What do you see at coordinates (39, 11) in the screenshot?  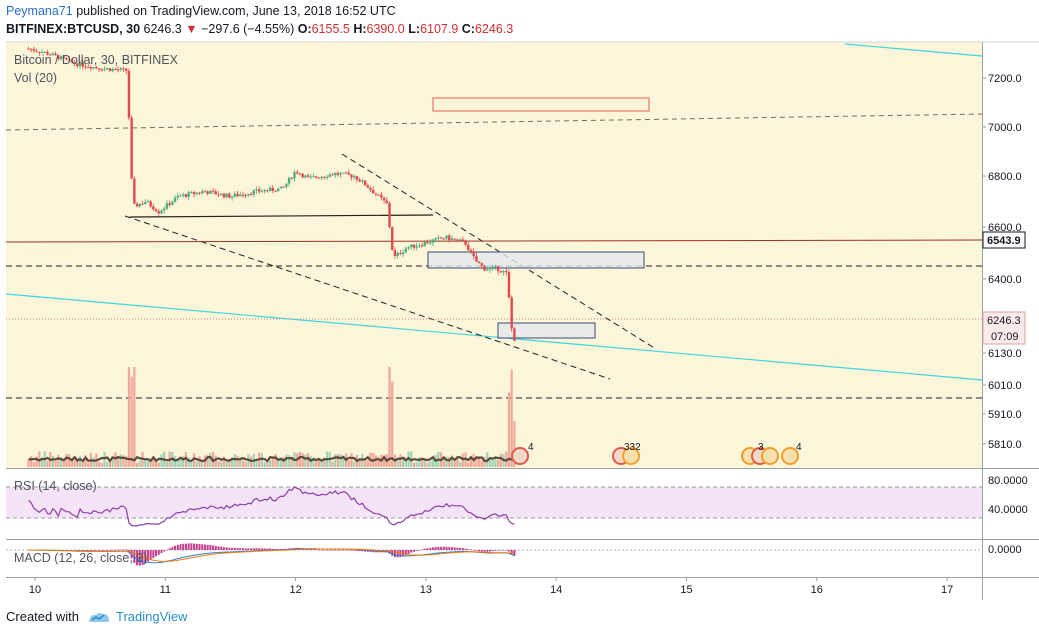 I see `author-link: Peymana71` at bounding box center [39, 11].